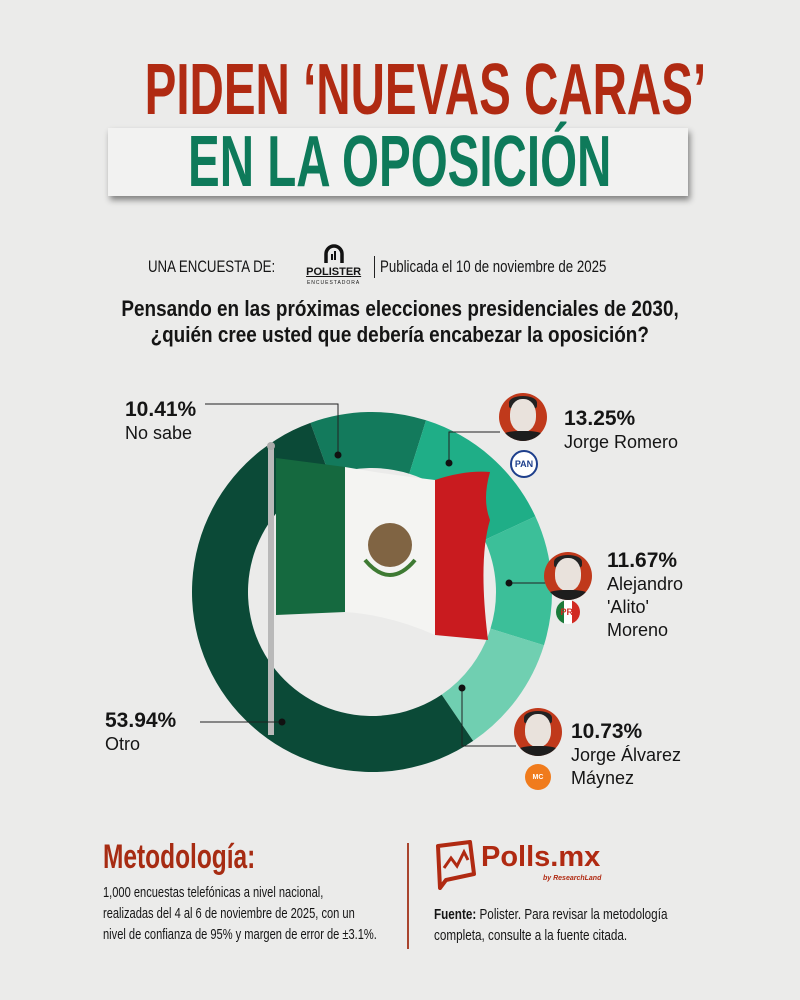 This screenshot has width=800, height=1000. Describe the element at coordinates (161, 420) in the screenshot. I see `label-no-sabe: 10.41% No sabe` at that location.